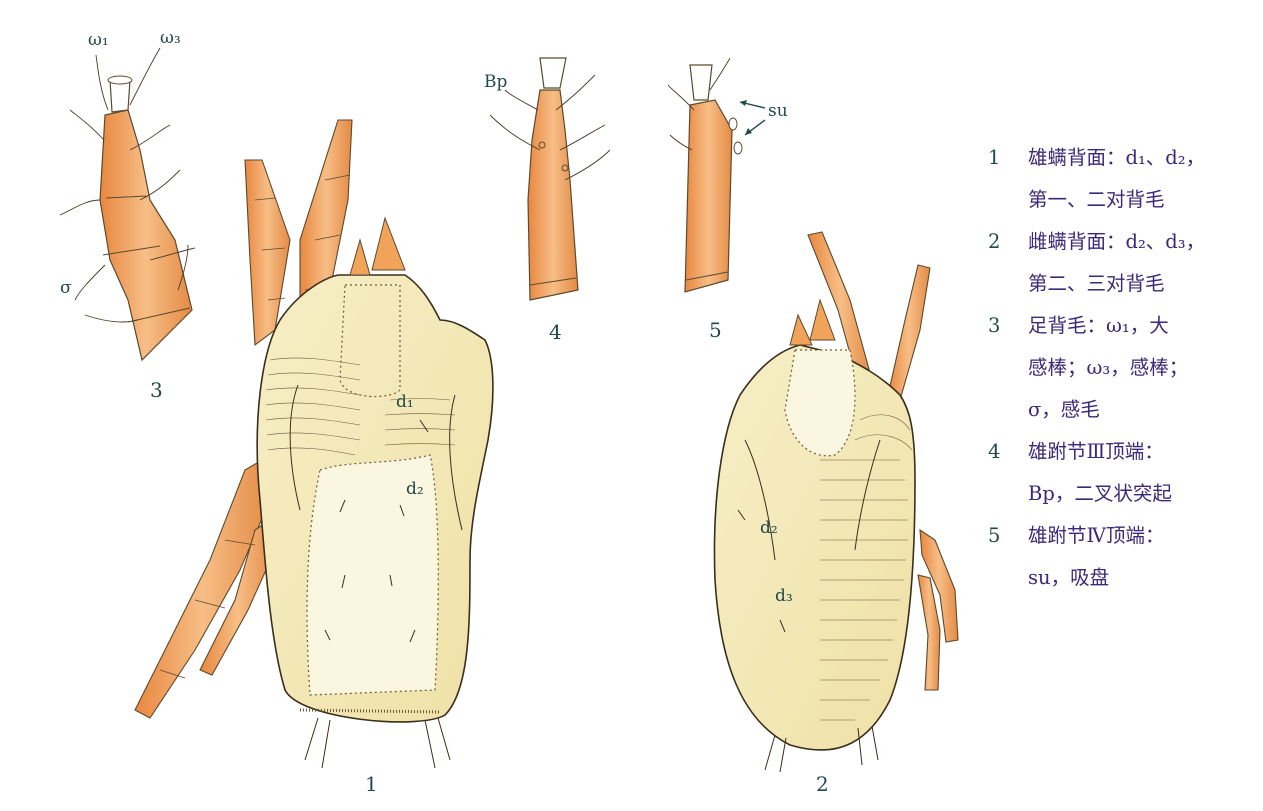  Describe the element at coordinates (550, 179) in the screenshot. I see `figure-4-tarsus-drawing` at that location.